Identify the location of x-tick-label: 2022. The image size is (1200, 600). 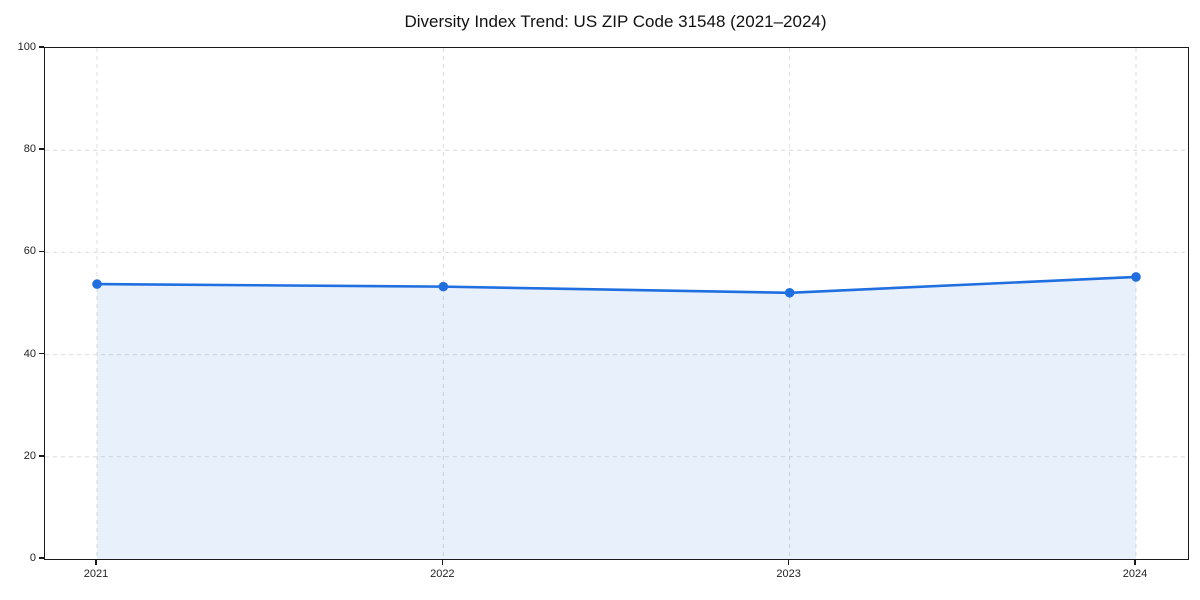
(442, 574).